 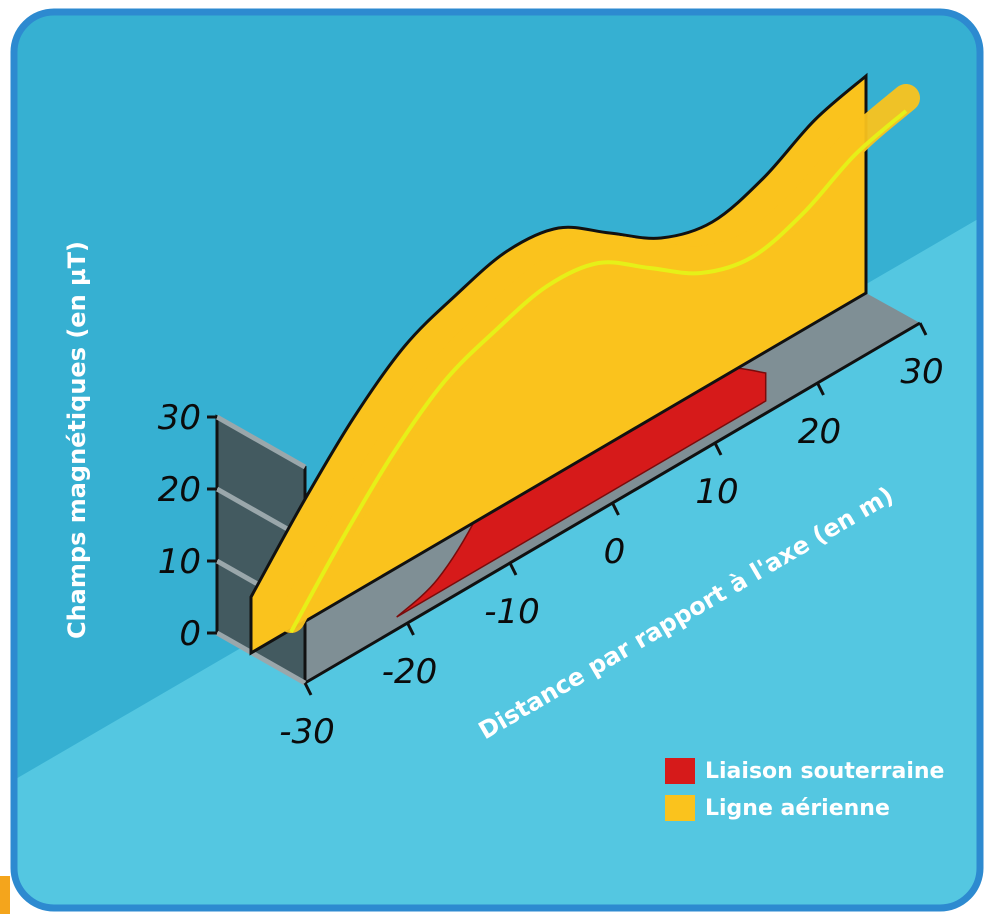 I want to click on legend-label: Ligne aérienne, so click(x=797, y=808).